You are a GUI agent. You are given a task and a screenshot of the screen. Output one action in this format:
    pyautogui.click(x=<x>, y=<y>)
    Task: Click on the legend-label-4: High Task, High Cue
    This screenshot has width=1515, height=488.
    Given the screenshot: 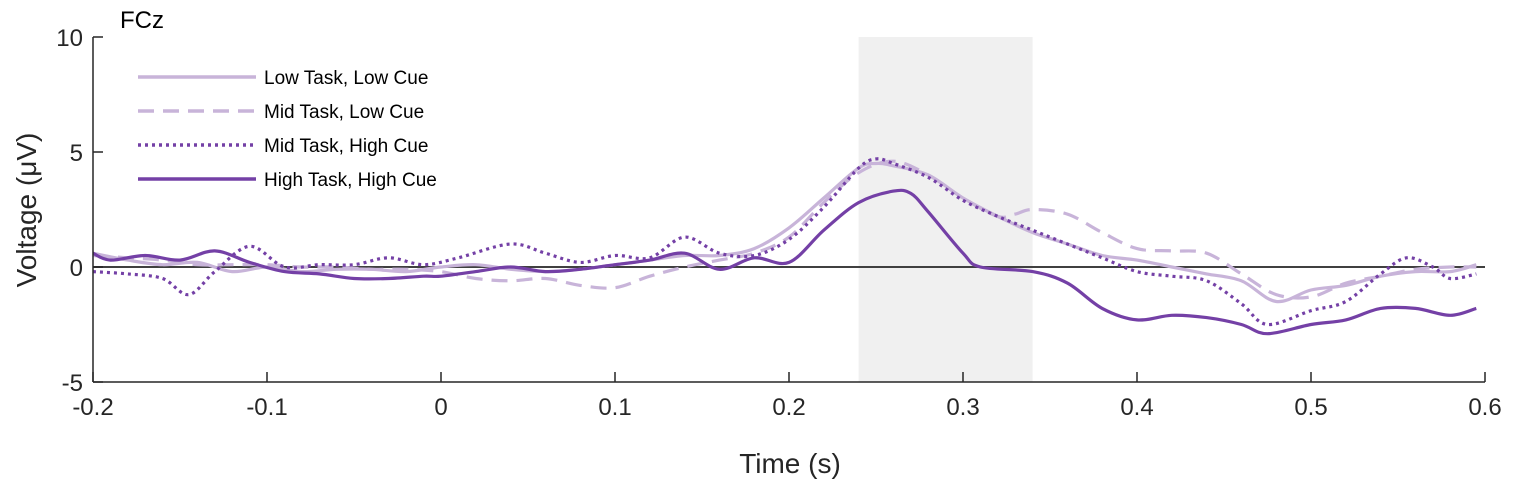 What is the action you would take?
    pyautogui.click(x=350, y=180)
    